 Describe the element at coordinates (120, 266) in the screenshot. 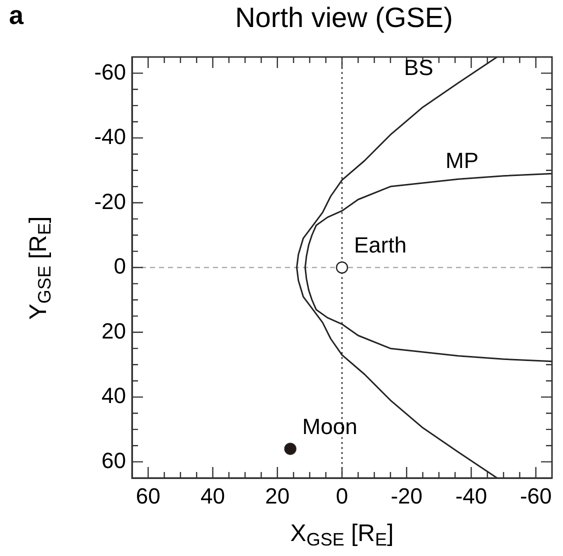

I see `y-tick-label: 0` at that location.